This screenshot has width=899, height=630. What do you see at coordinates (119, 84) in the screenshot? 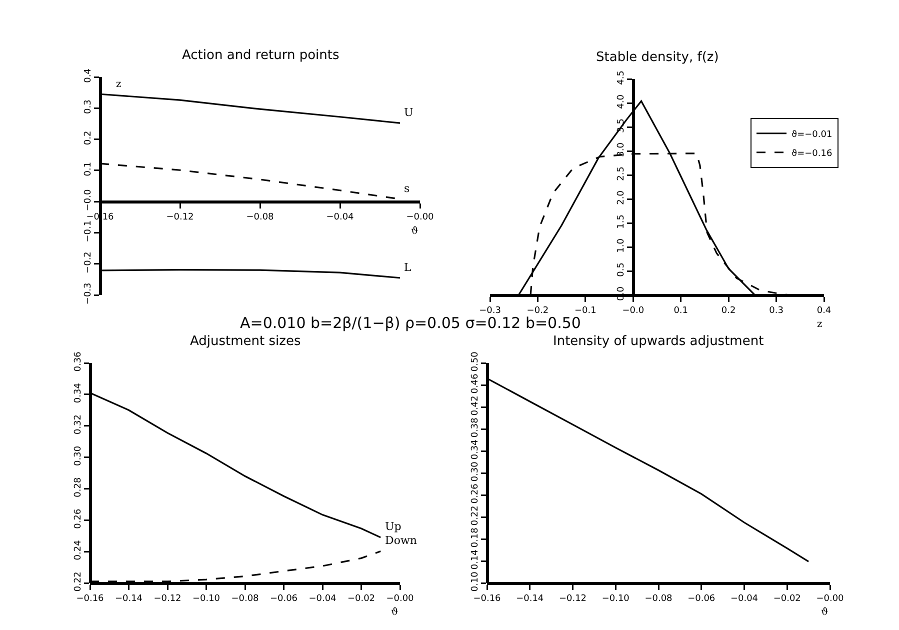
I see `y-axis-title: z` at bounding box center [119, 84].